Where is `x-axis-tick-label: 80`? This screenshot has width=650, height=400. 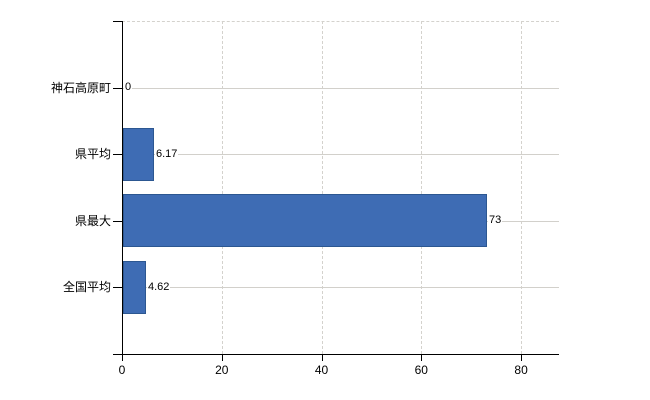
x-axis-tick-label: 80 is located at coordinates (521, 370).